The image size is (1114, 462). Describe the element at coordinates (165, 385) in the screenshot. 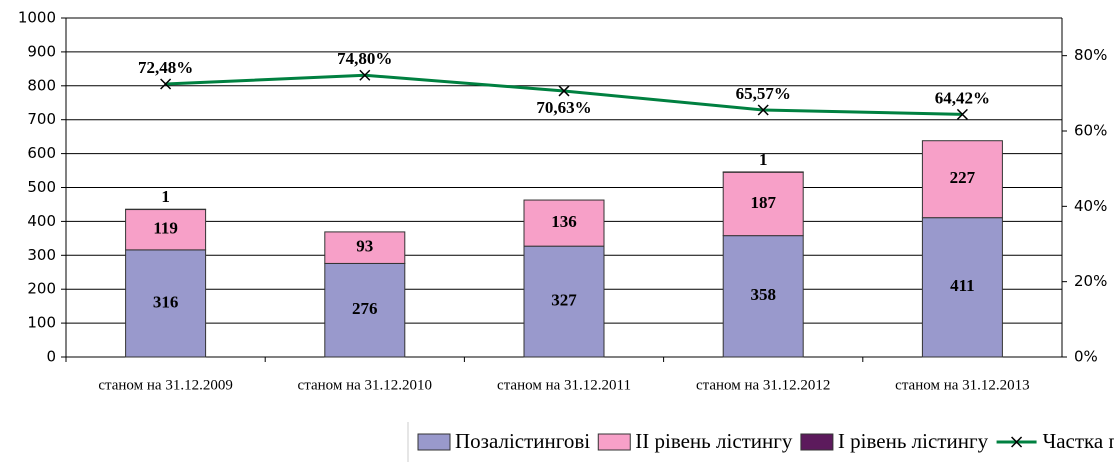

I see `x-tick-label: станом на 31.12.2009` at that location.